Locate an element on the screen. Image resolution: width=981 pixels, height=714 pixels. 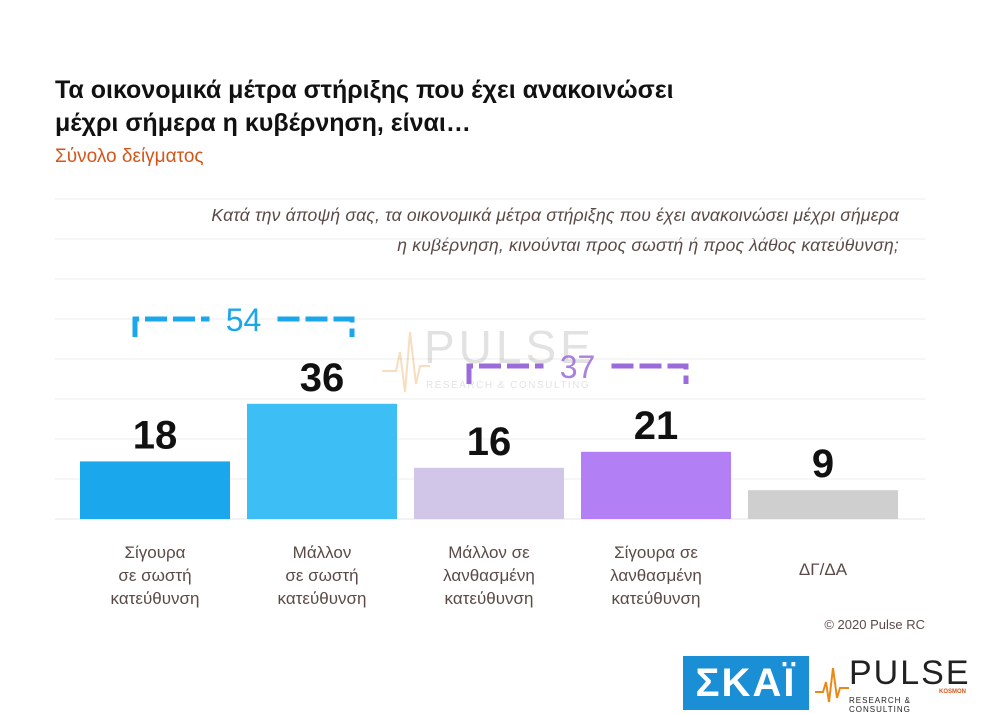
chart-subtitle: Σύνολο δείγματος is located at coordinates (129, 156).